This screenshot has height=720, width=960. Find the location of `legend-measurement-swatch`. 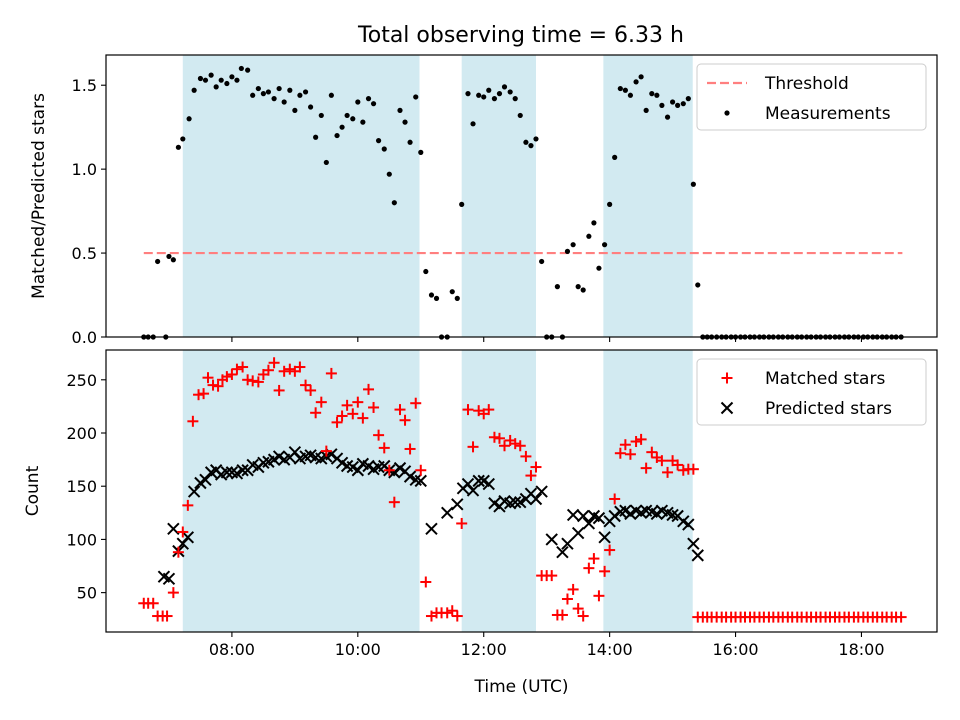

legend-measurement-swatch is located at coordinates (727, 113).